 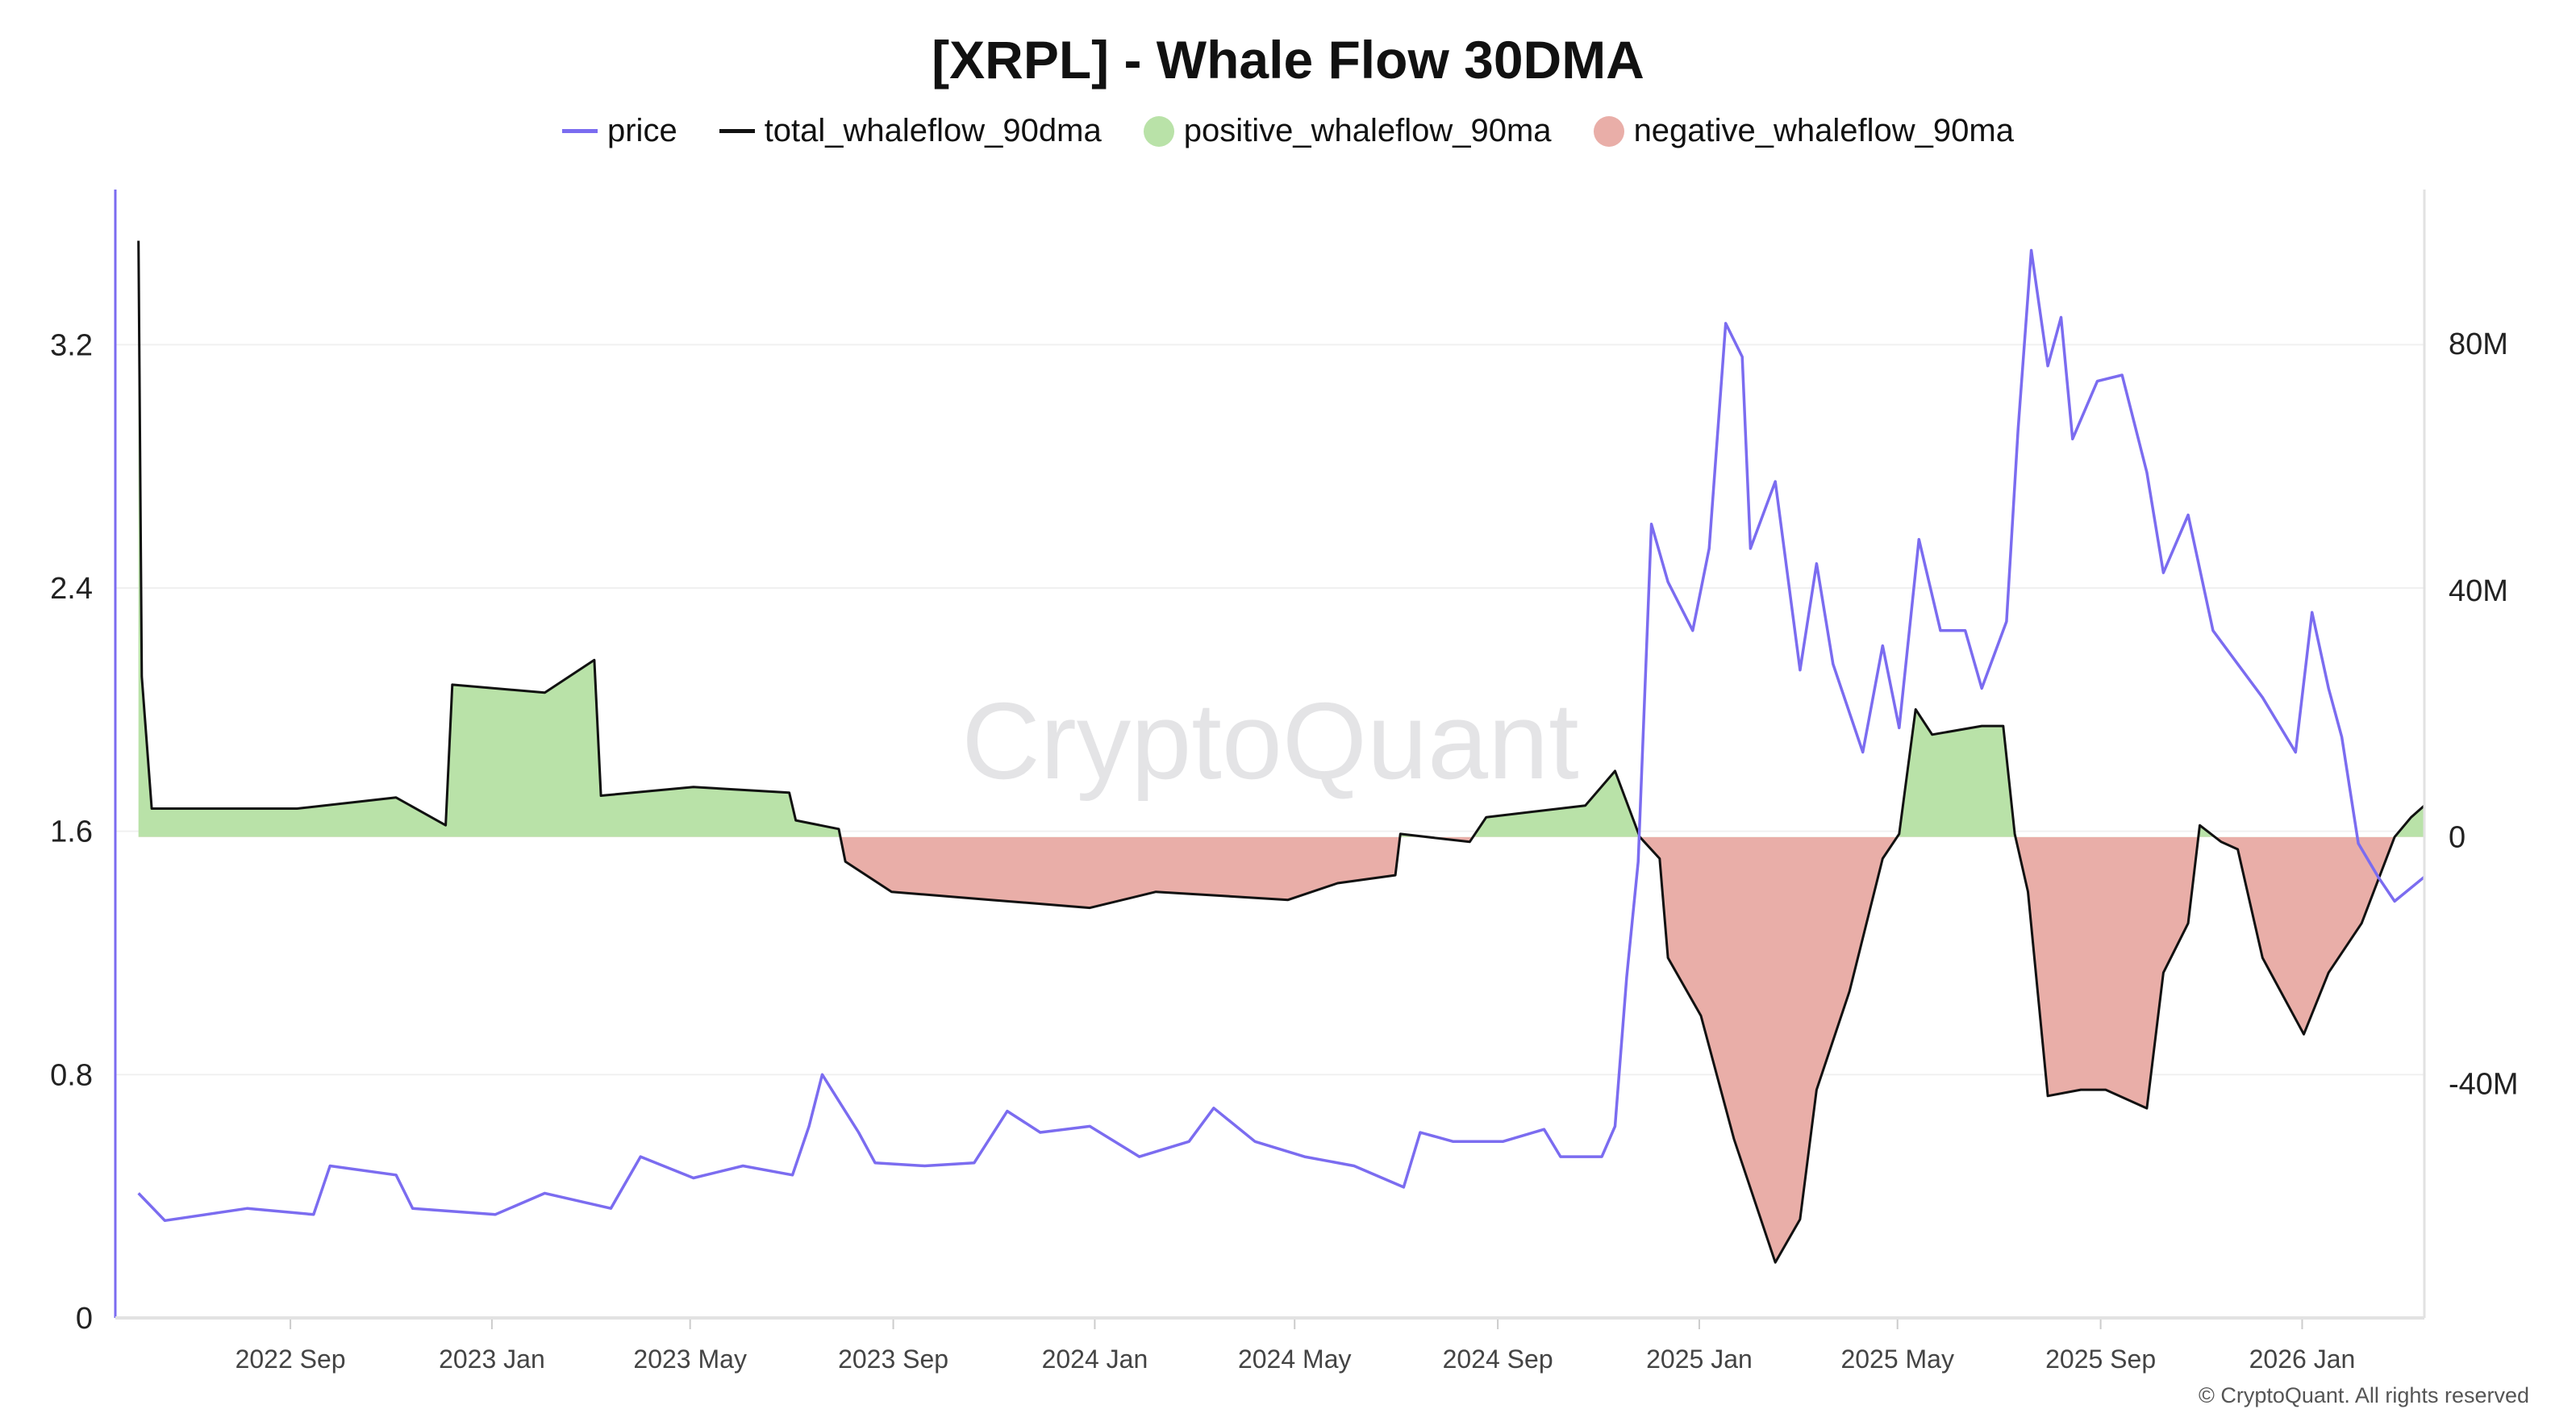 I want to click on watermark: CryptoQuant, so click(x=1269, y=741).